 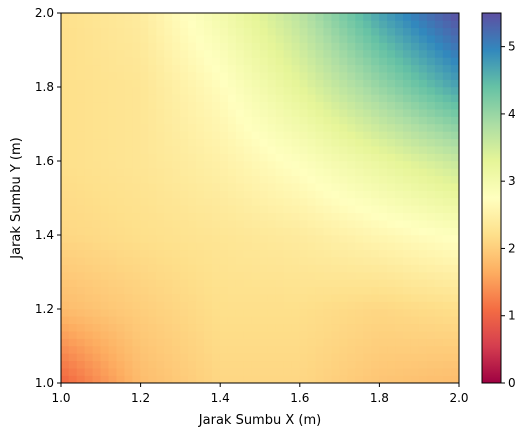 What do you see at coordinates (491, 198) in the screenshot?
I see `colorbar` at bounding box center [491, 198].